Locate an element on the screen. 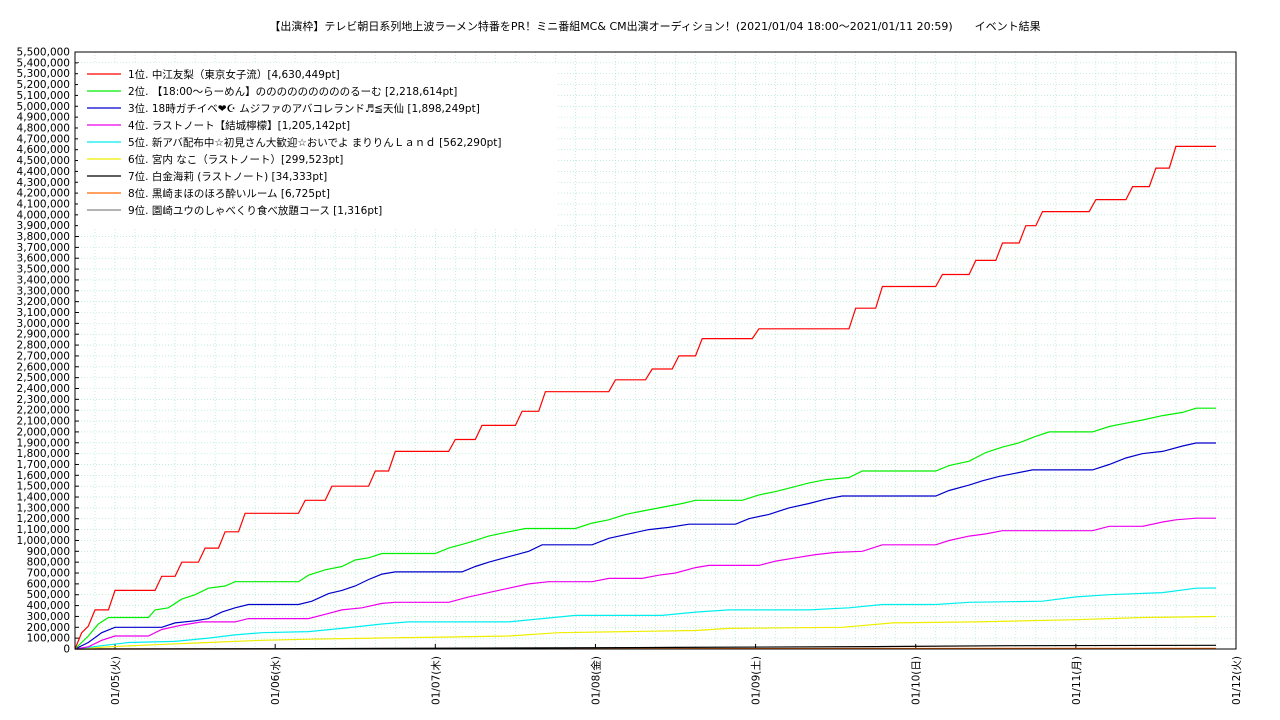 Image resolution: width=1280 pixels, height=720 pixels. y-tick-label: 4,400,000 is located at coordinates (43, 172).